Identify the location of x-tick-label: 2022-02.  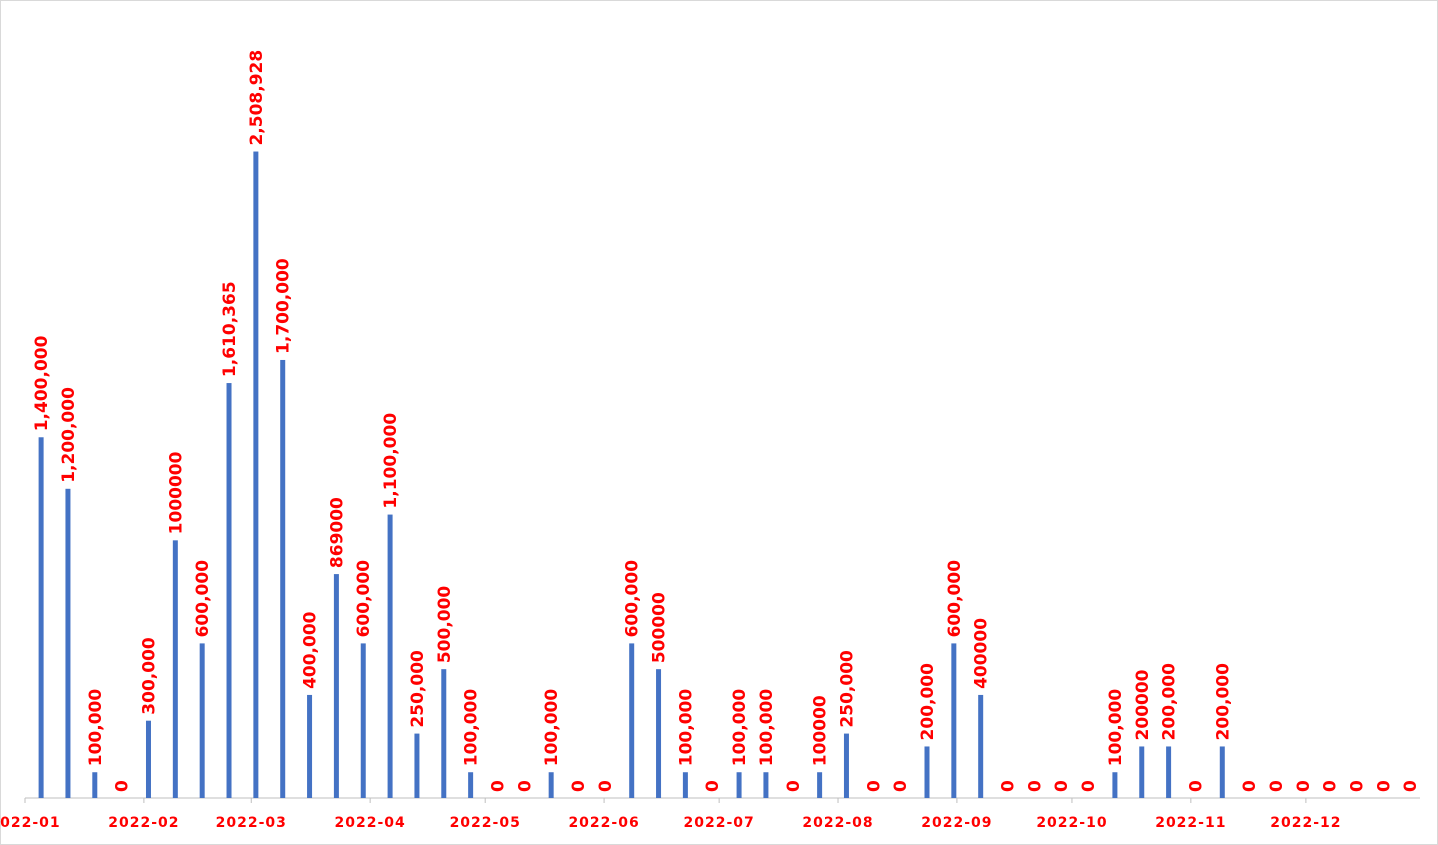
(143, 823).